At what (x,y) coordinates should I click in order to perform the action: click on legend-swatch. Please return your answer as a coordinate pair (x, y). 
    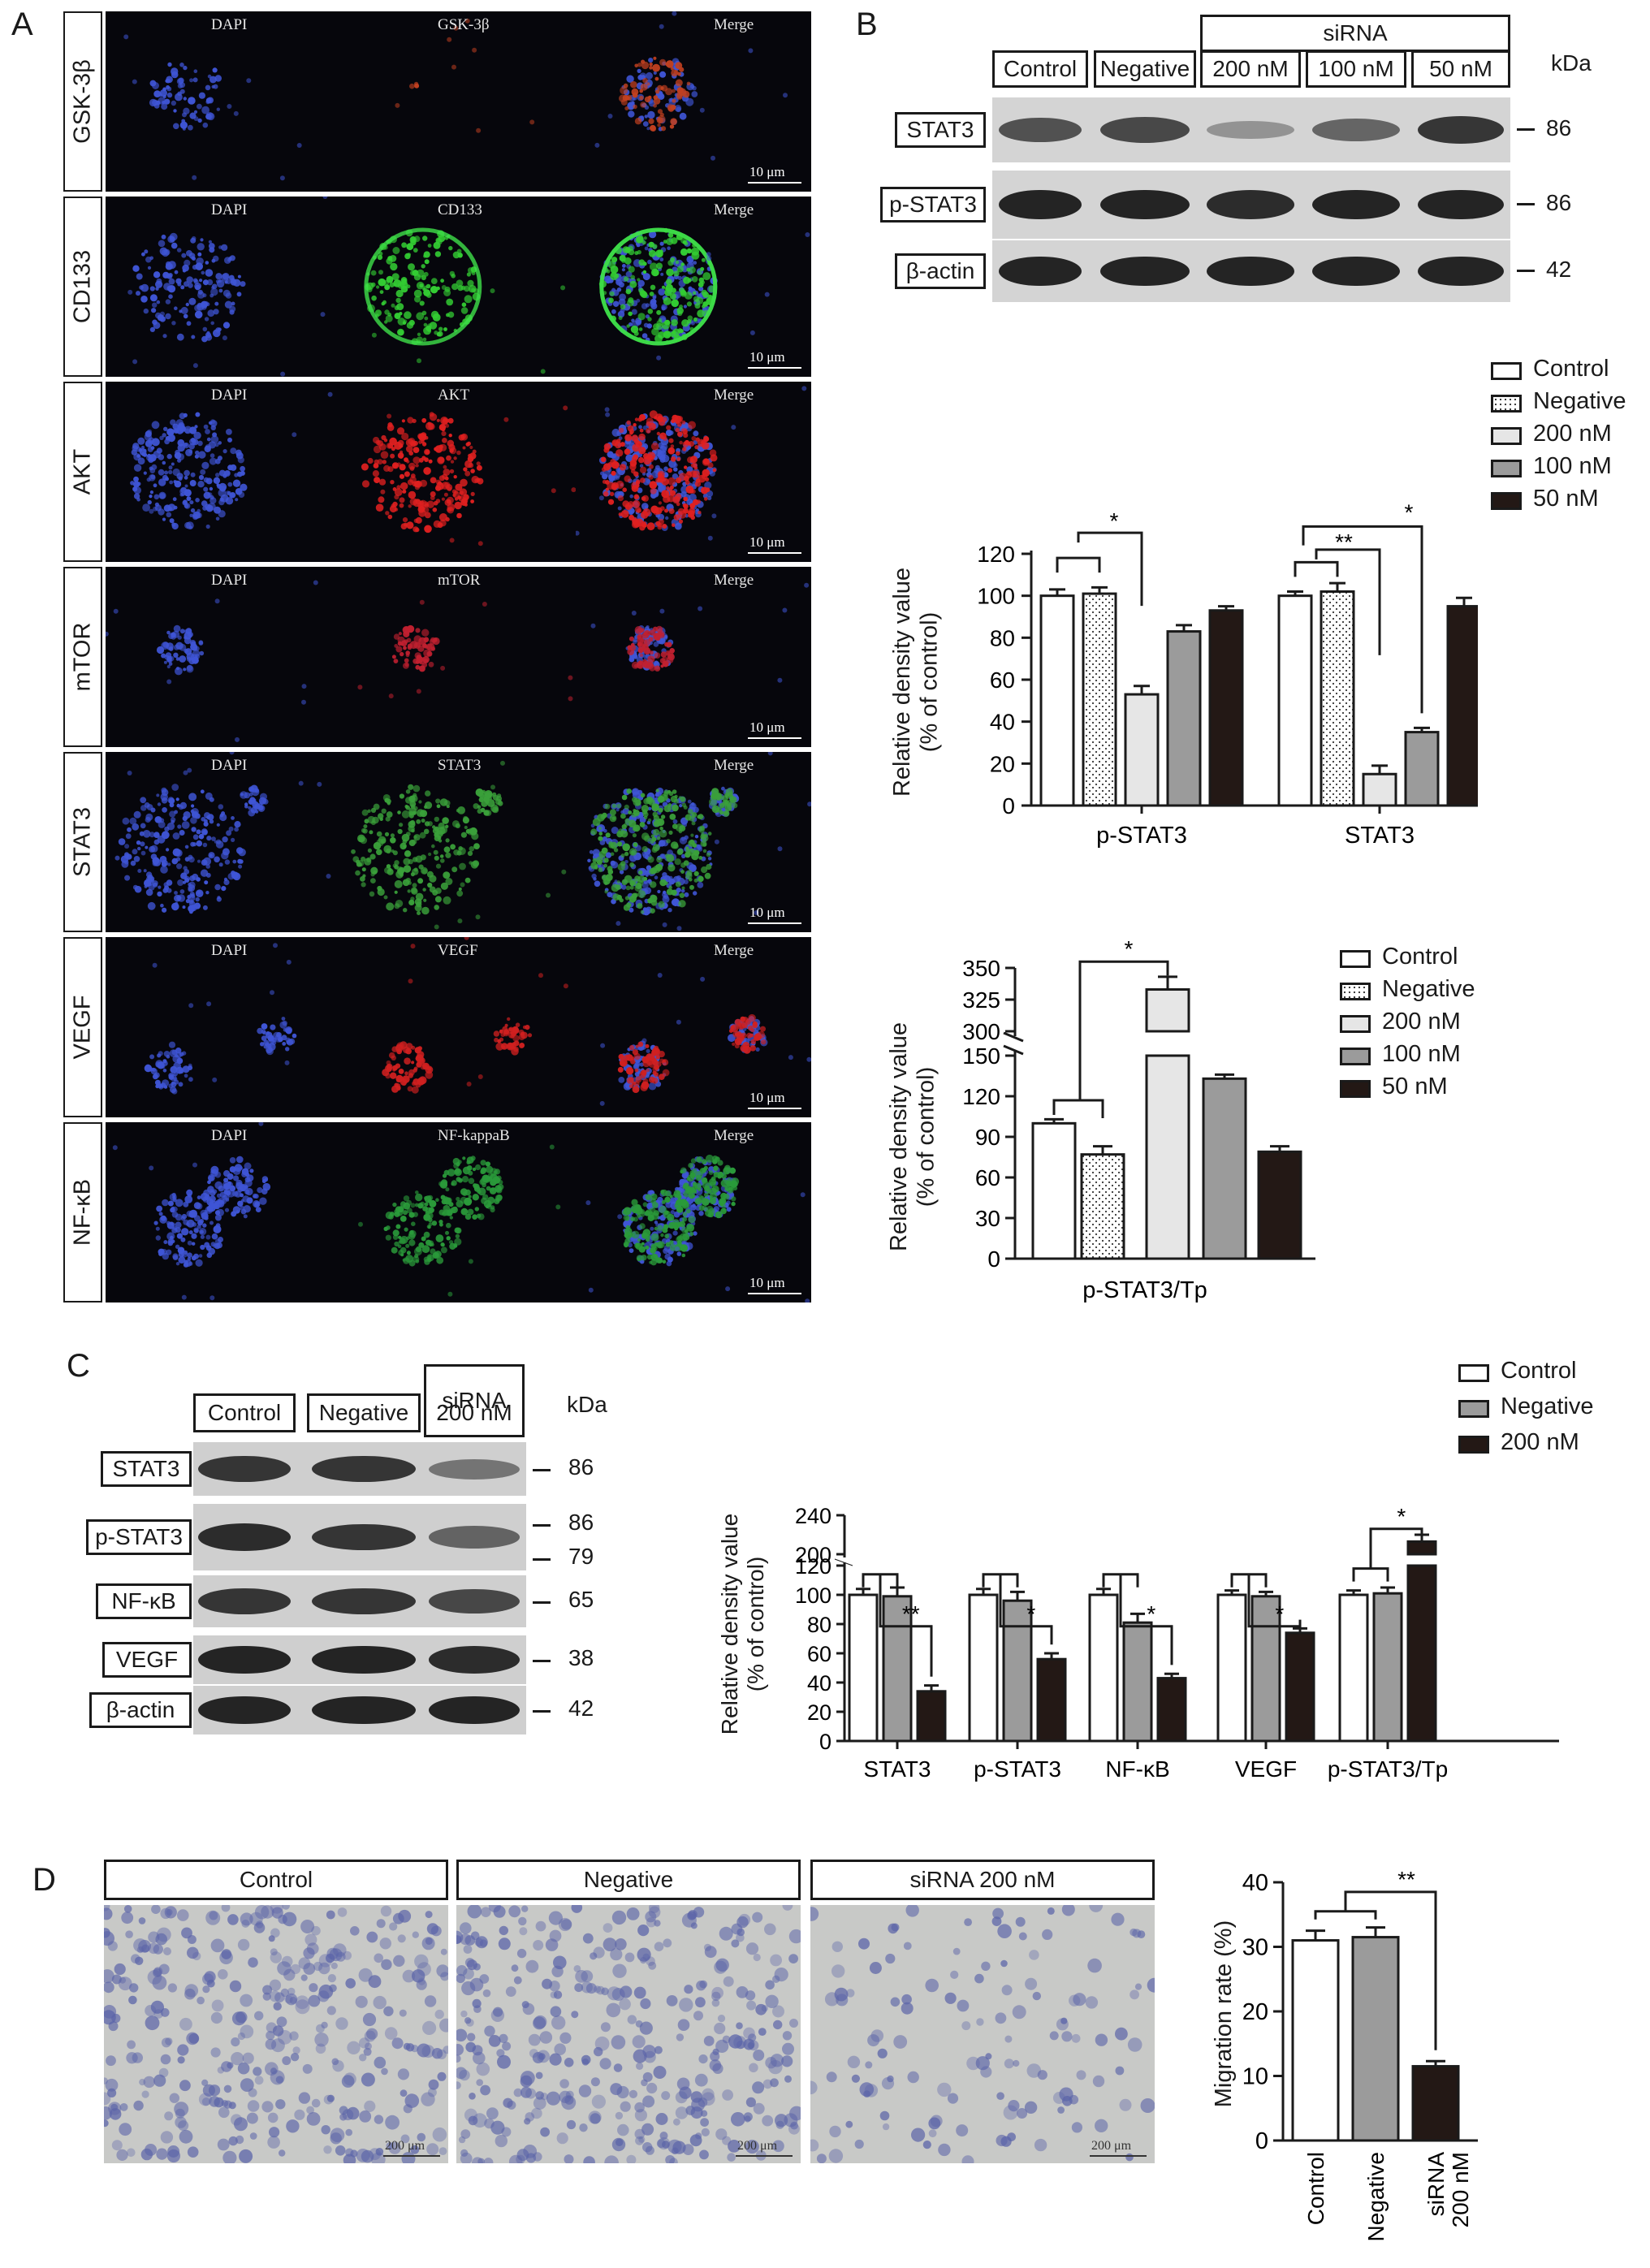
    Looking at the image, I should click on (1355, 1056).